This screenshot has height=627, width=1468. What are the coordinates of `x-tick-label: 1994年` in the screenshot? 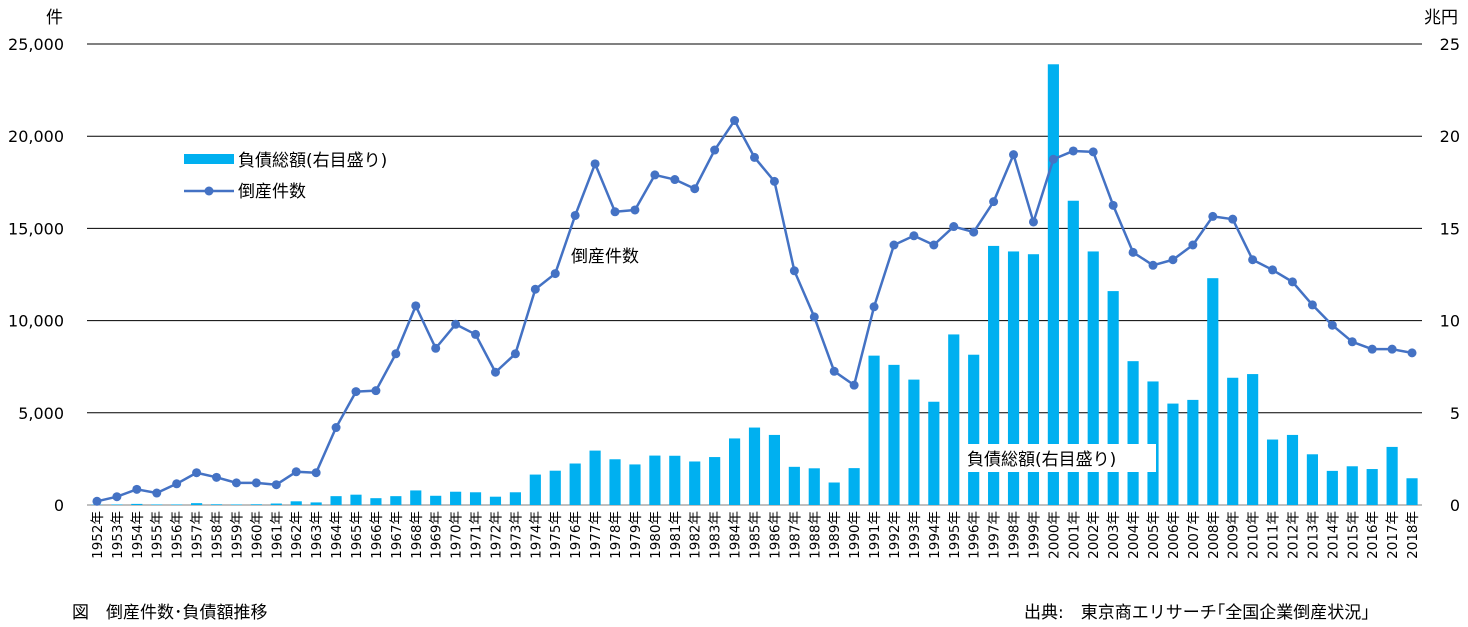 It's located at (935, 535).